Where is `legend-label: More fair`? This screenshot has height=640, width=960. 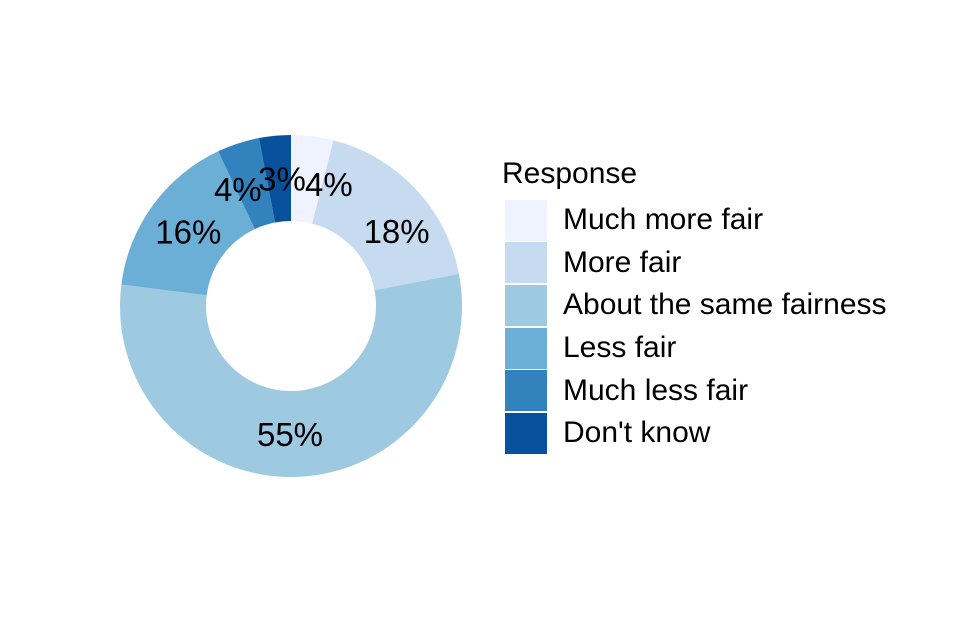 legend-label: More fair is located at coordinates (622, 262).